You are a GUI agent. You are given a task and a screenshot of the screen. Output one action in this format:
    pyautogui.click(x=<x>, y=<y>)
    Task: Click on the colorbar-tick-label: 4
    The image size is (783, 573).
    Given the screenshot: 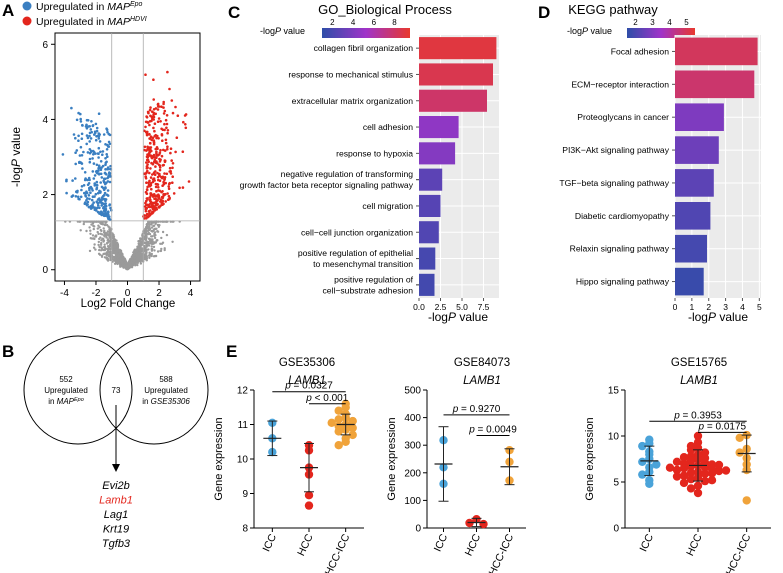 What is the action you would take?
    pyautogui.click(x=353, y=22)
    